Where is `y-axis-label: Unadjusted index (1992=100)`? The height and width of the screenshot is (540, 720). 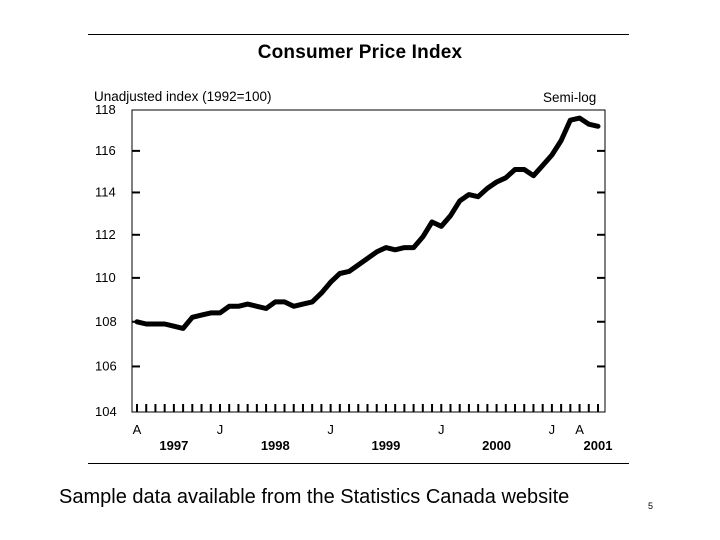
y-axis-label: Unadjusted index (1992=100) is located at coordinates (183, 96).